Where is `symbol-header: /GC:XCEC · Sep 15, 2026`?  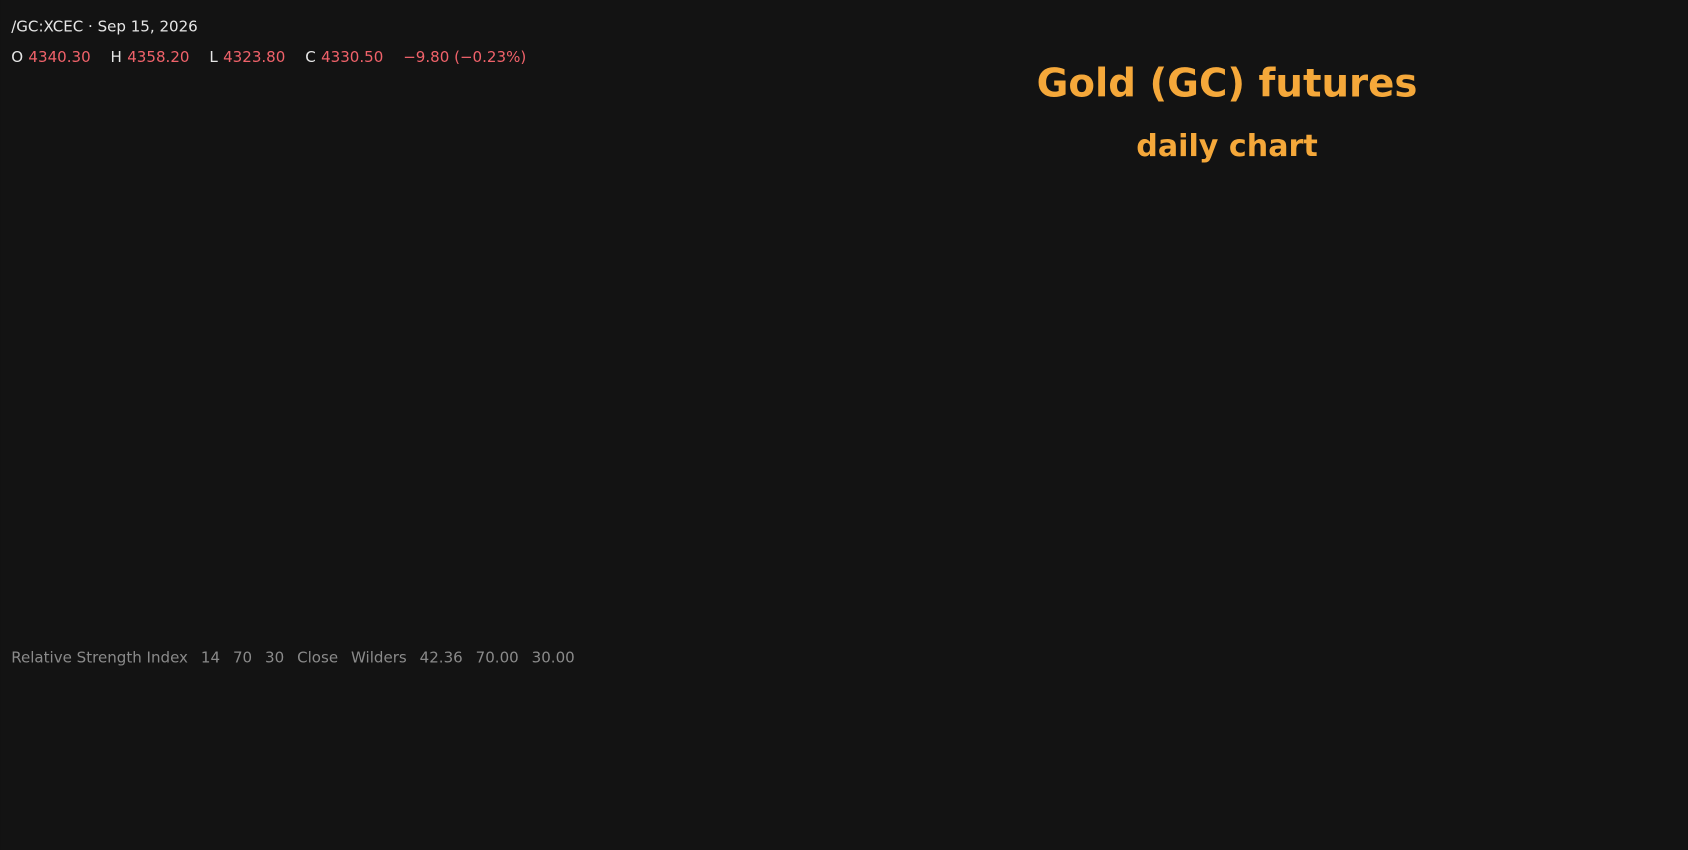
symbol-header: /GC:XCEC · Sep 15, 2026 is located at coordinates (104, 26).